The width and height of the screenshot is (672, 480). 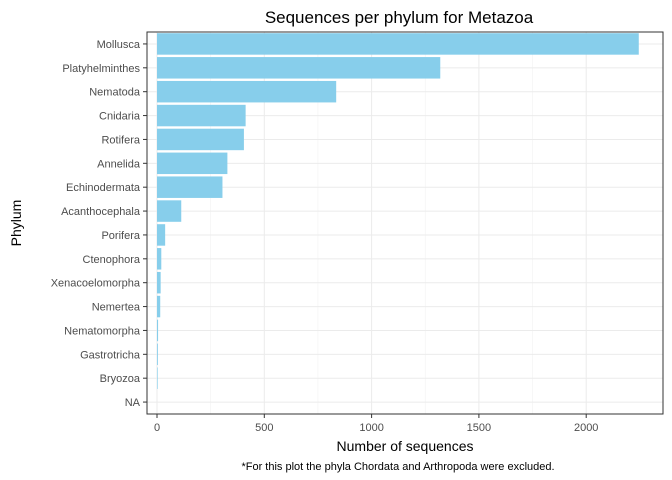 I want to click on y-tick-label: Cnidaria, so click(x=120, y=117).